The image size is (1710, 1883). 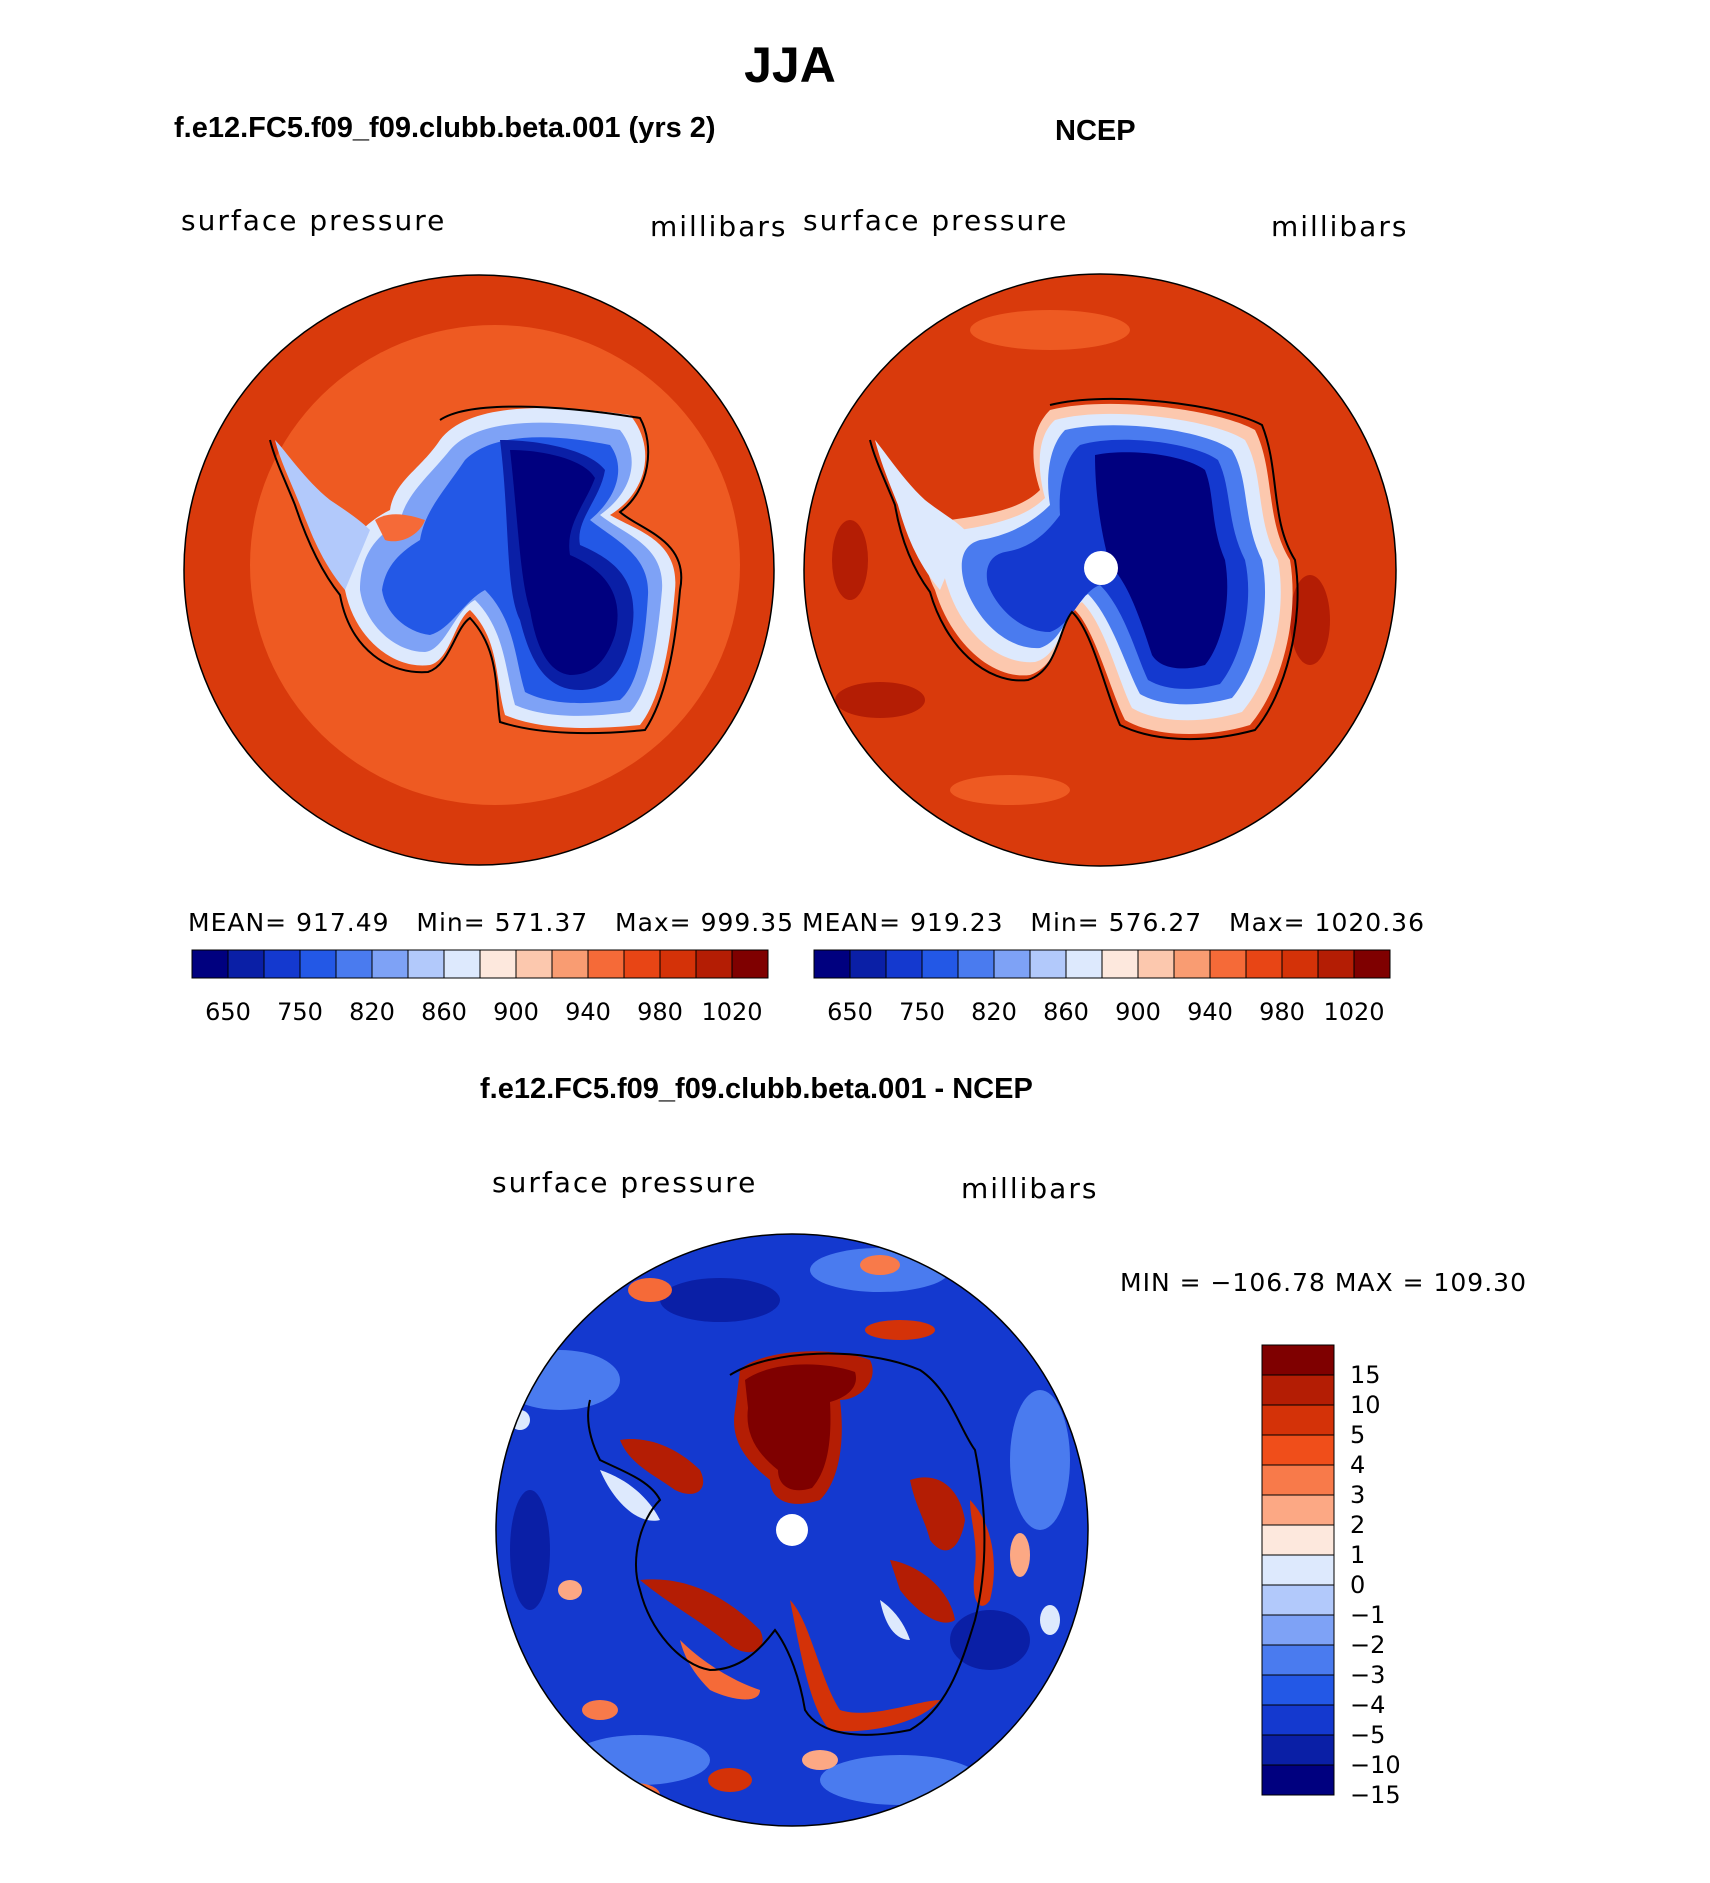 What do you see at coordinates (314, 220) in the screenshot?
I see `panel-model-variable: surface pressure` at bounding box center [314, 220].